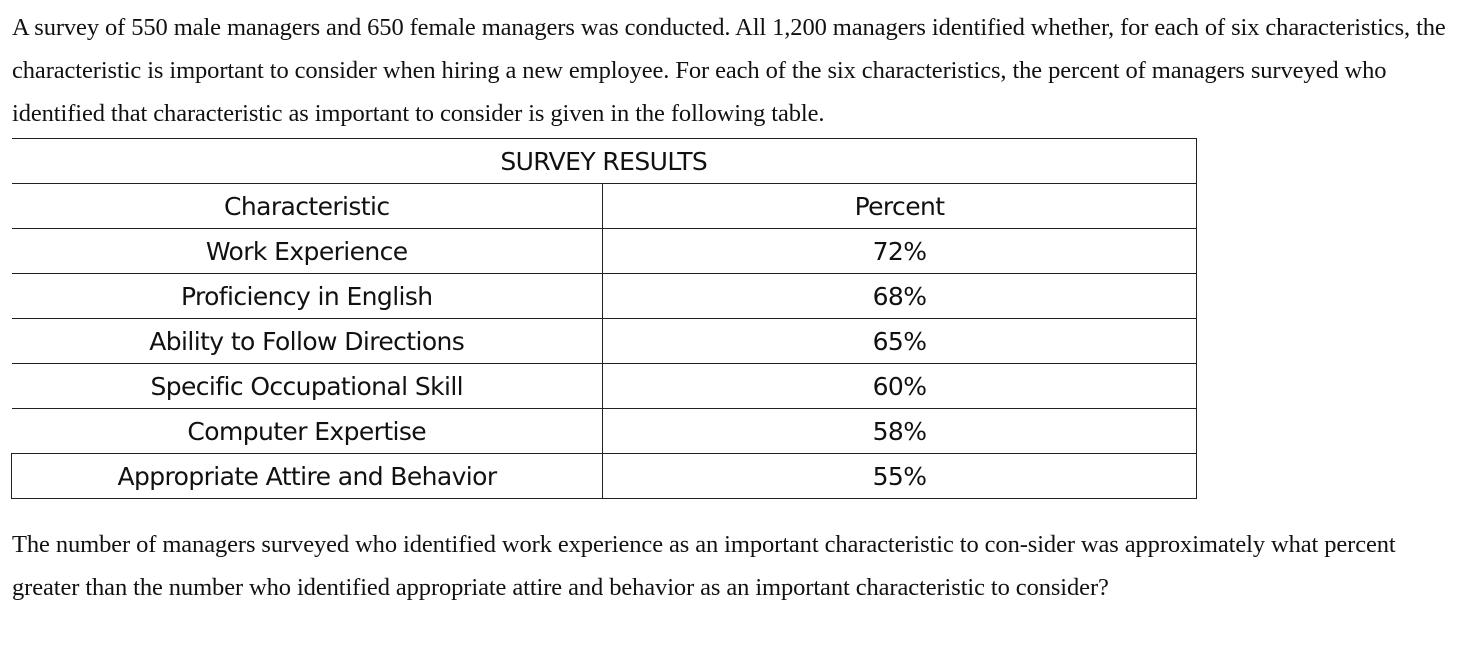 The image size is (1462, 664). Describe the element at coordinates (899, 476) in the screenshot. I see `cell-percent: 55%` at that location.